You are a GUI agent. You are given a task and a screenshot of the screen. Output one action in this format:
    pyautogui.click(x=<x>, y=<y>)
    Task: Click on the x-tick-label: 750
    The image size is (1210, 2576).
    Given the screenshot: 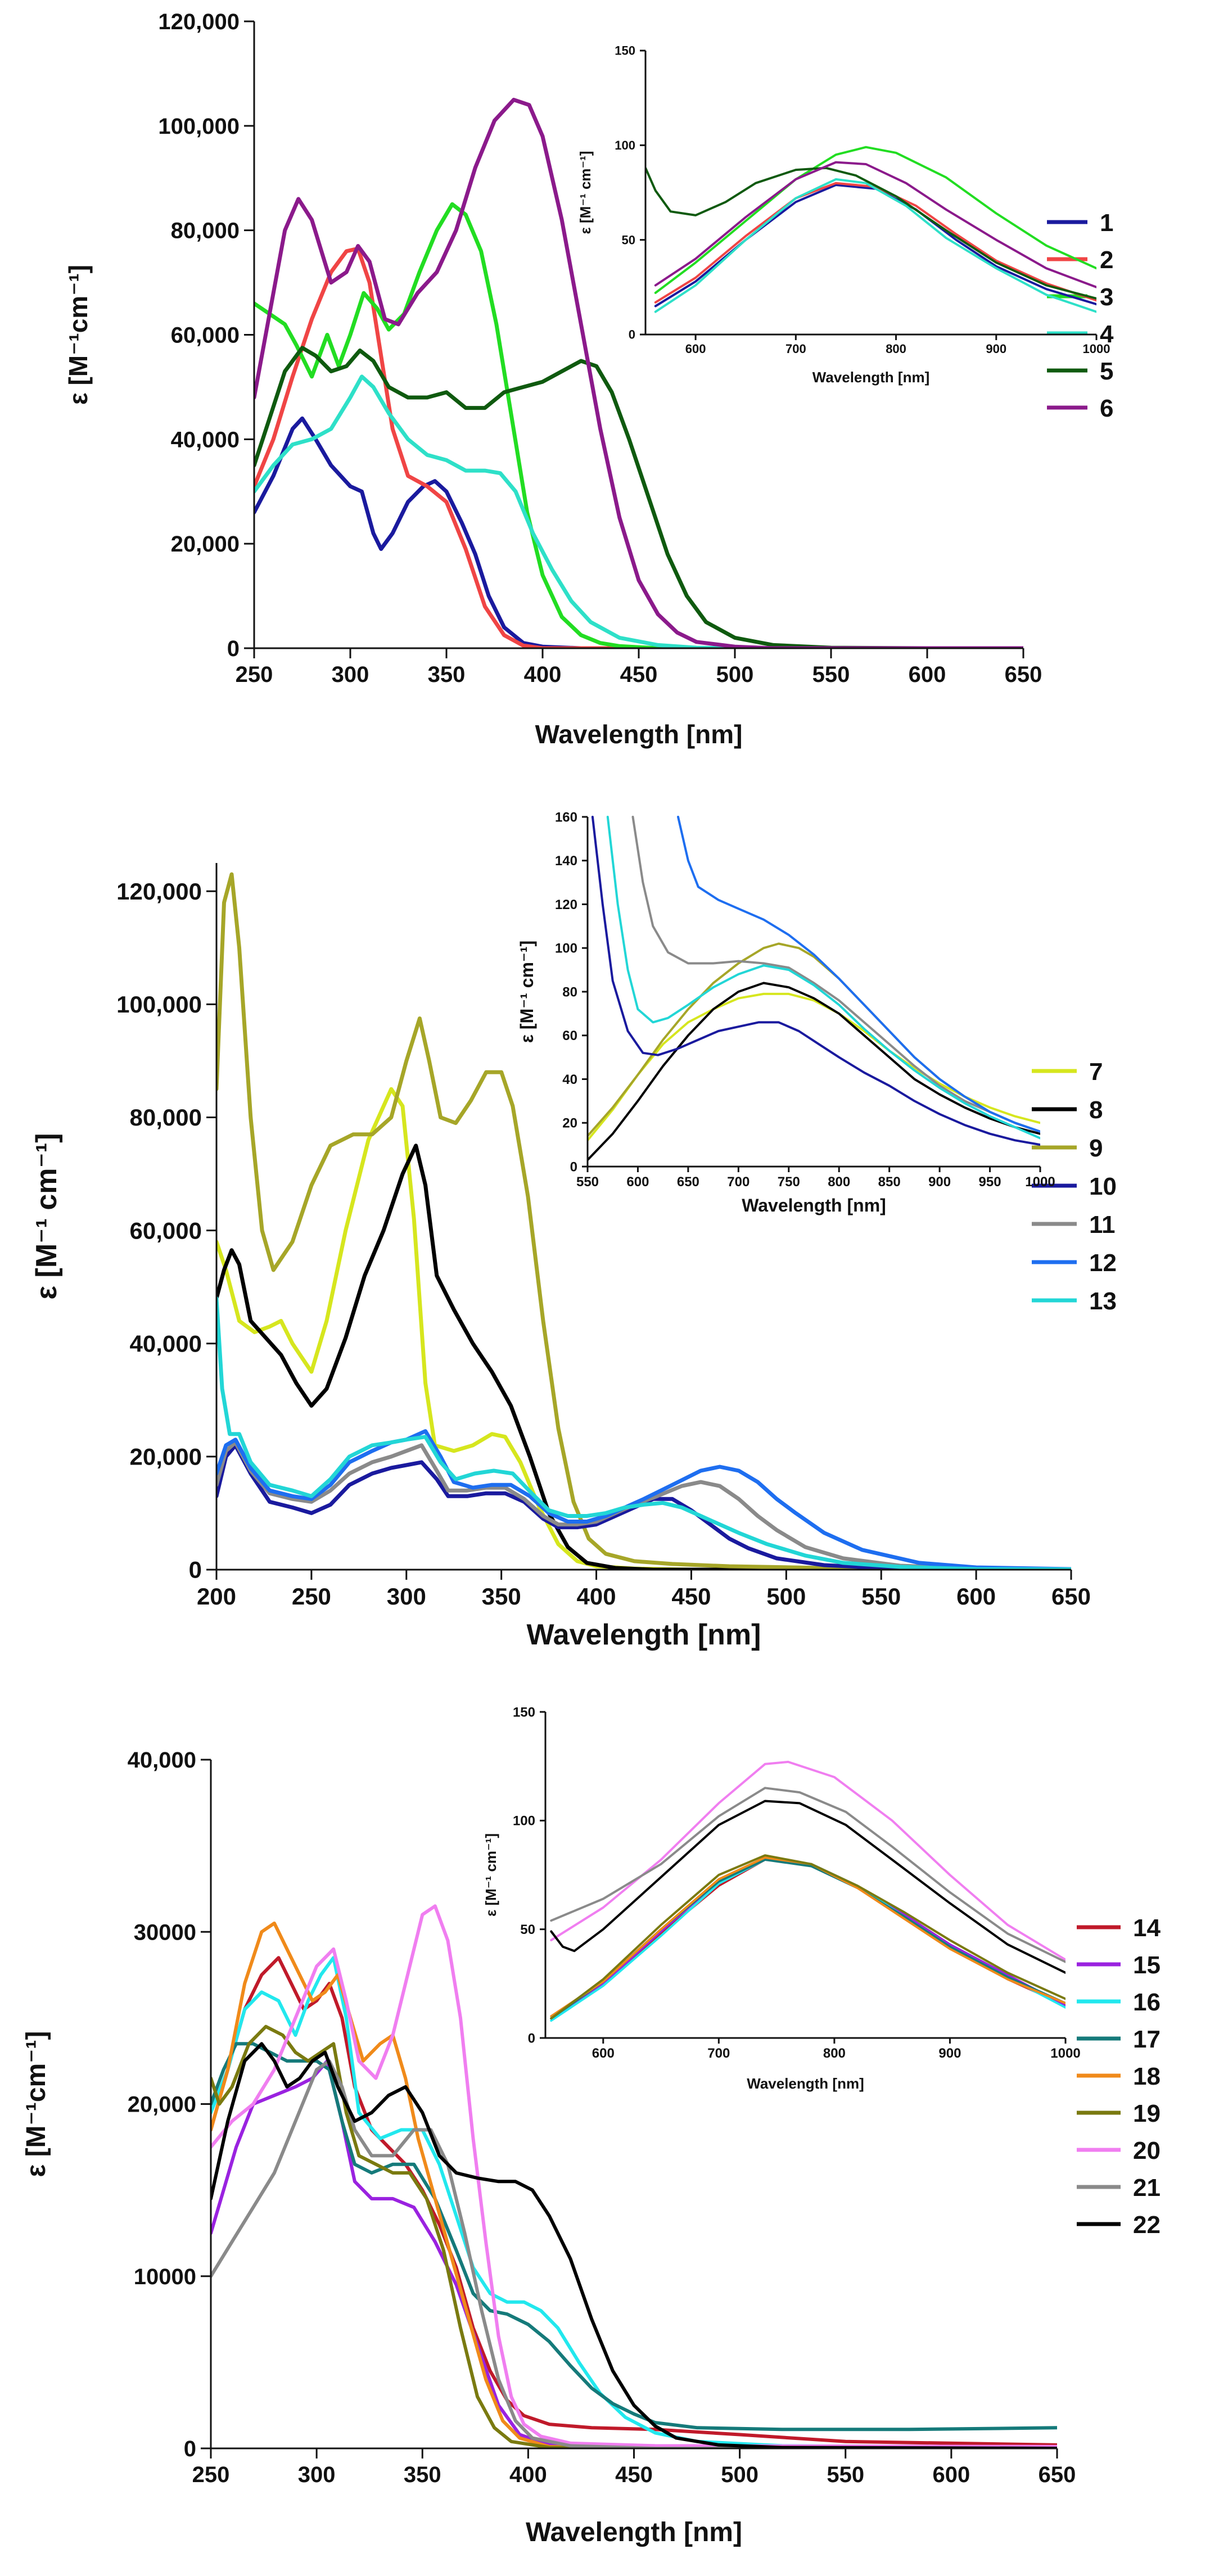 What is the action you would take?
    pyautogui.click(x=789, y=1182)
    